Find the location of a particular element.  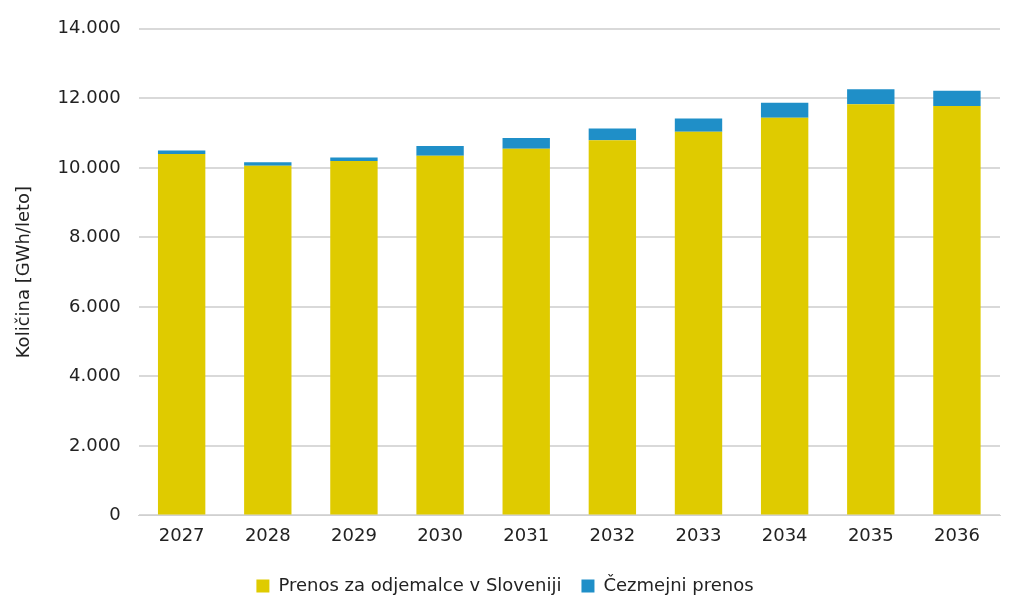

x-tick-label: 2029 is located at coordinates (354, 534).